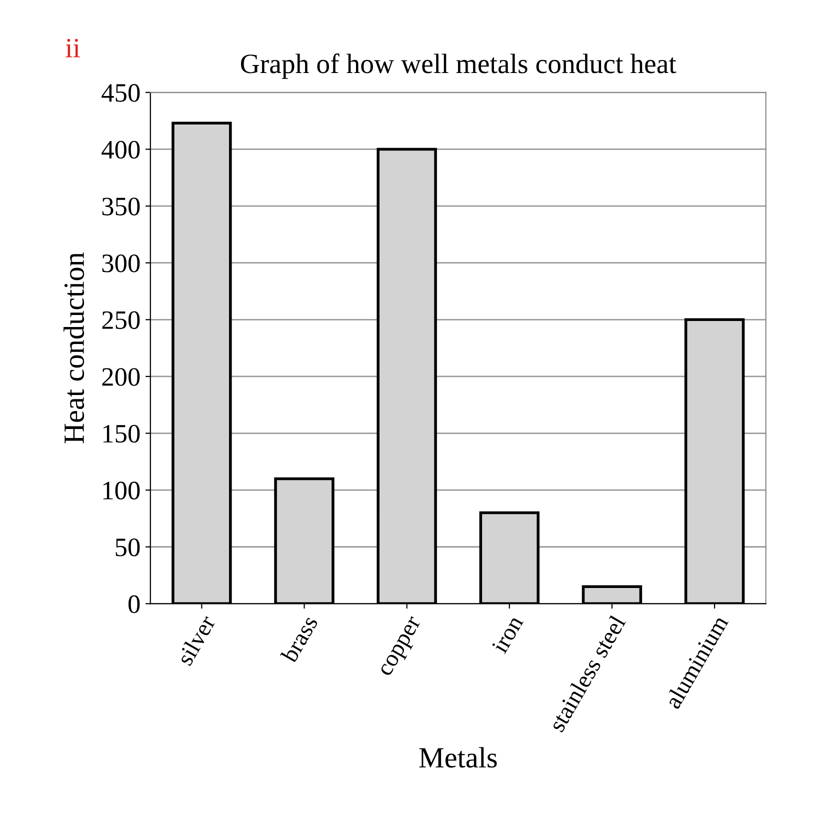 This screenshot has width=813, height=818. What do you see at coordinates (121, 207) in the screenshot?
I see `y-tick-label: 350` at bounding box center [121, 207].